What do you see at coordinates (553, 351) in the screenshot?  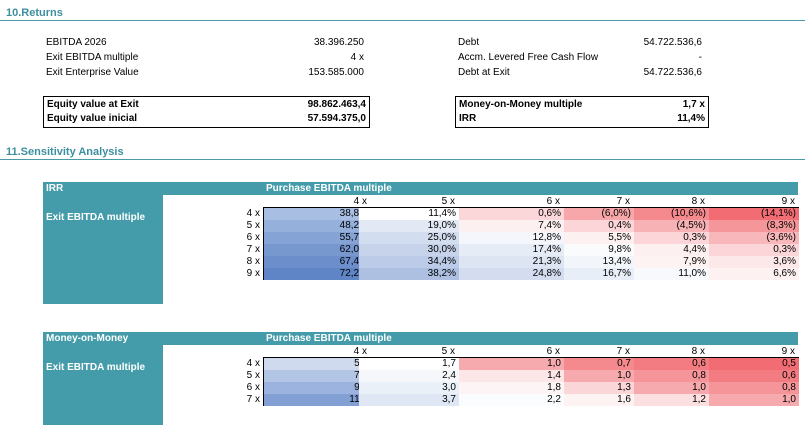 I see `mom-col-header: 6 x` at bounding box center [553, 351].